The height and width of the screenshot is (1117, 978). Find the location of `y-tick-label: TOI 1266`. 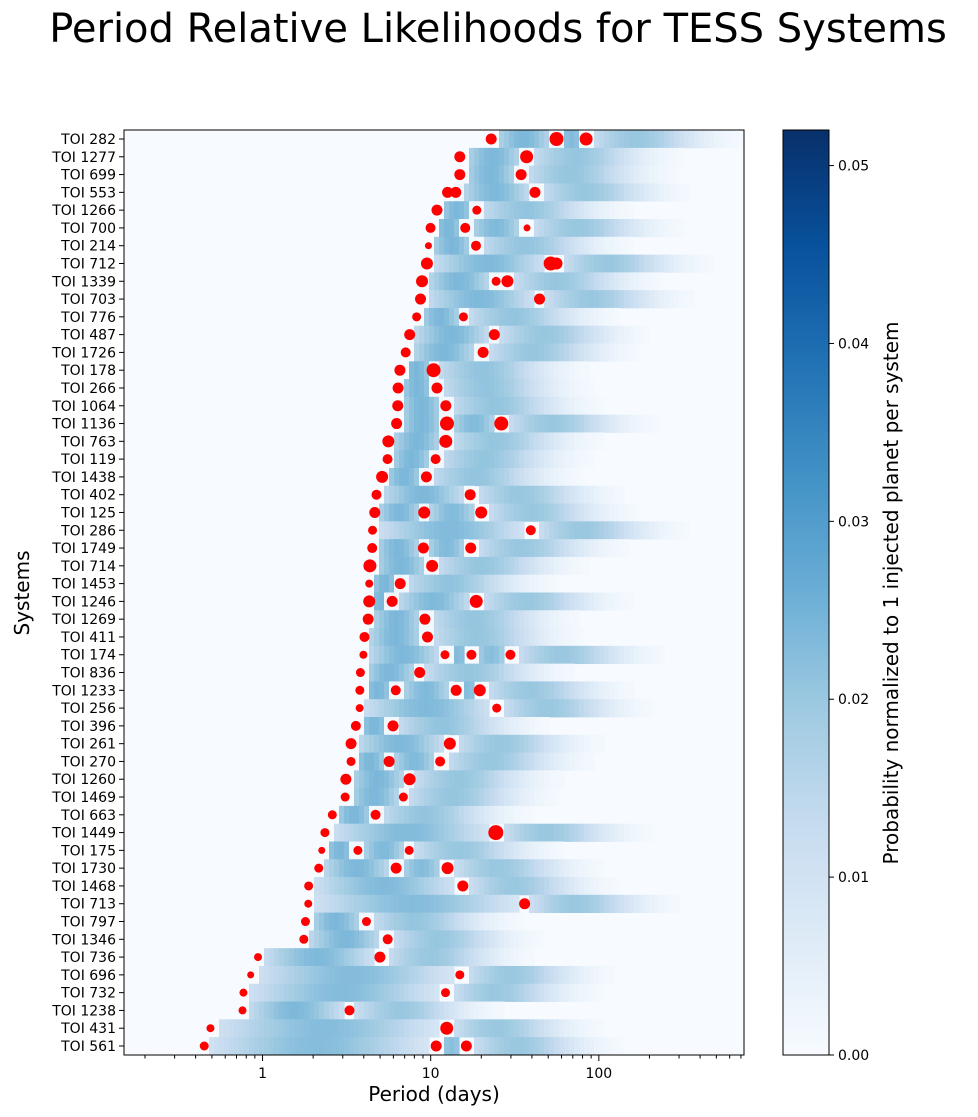

y-tick-label: TOI 1266 is located at coordinates (83, 211).